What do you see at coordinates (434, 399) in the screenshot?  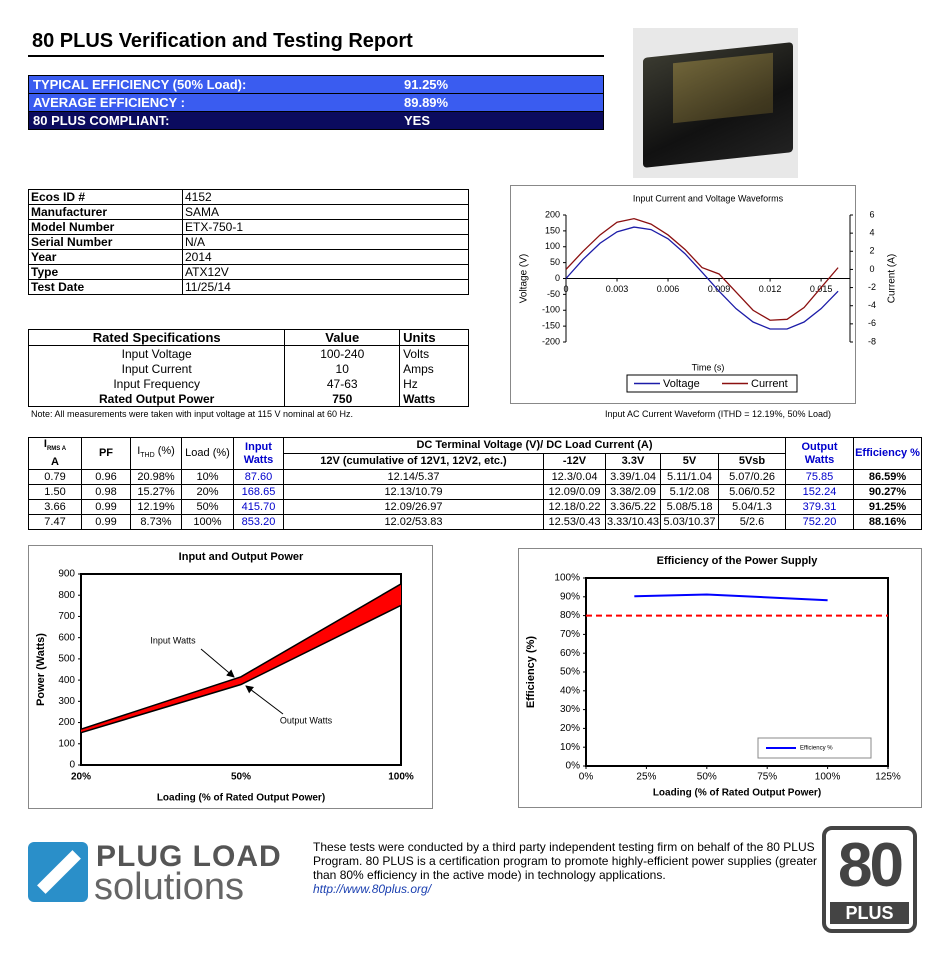 I see `specs-cell: Watts` at bounding box center [434, 399].